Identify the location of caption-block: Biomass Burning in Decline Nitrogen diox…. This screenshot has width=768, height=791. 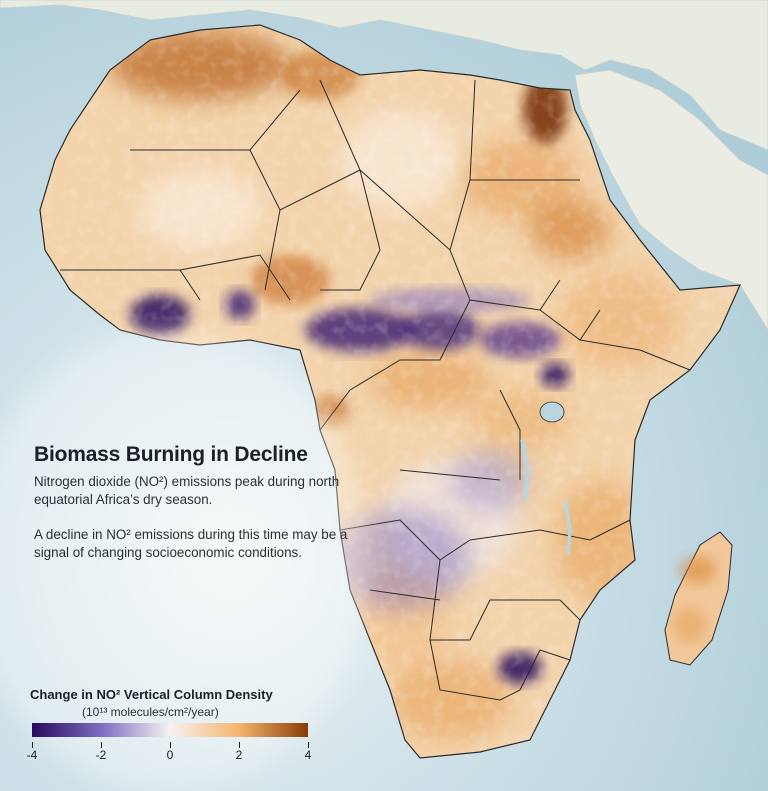
(199, 502).